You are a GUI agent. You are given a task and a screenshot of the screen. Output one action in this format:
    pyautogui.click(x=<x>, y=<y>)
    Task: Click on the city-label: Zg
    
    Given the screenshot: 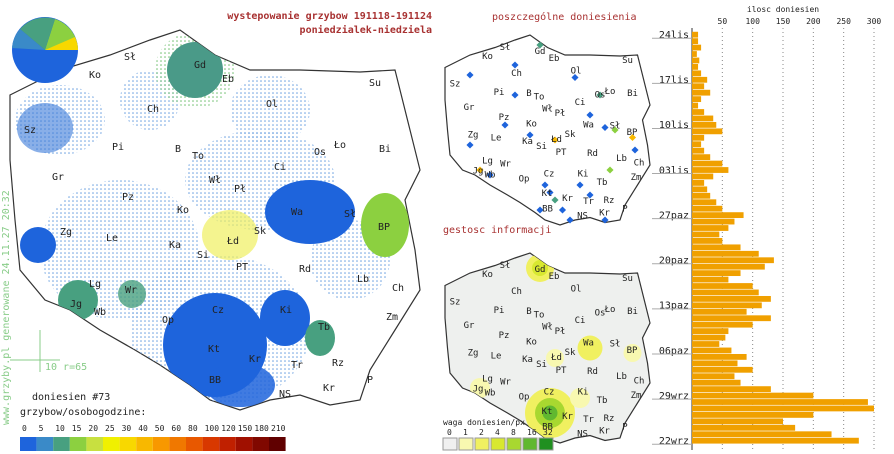 What is the action you would take?
    pyautogui.click(x=473, y=136)
    